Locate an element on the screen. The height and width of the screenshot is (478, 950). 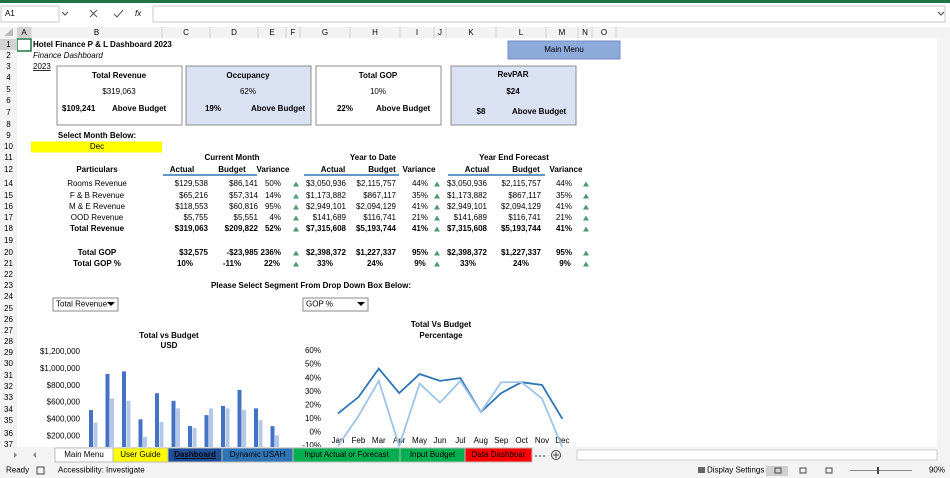
row-header: 25 is located at coordinates (8, 308).